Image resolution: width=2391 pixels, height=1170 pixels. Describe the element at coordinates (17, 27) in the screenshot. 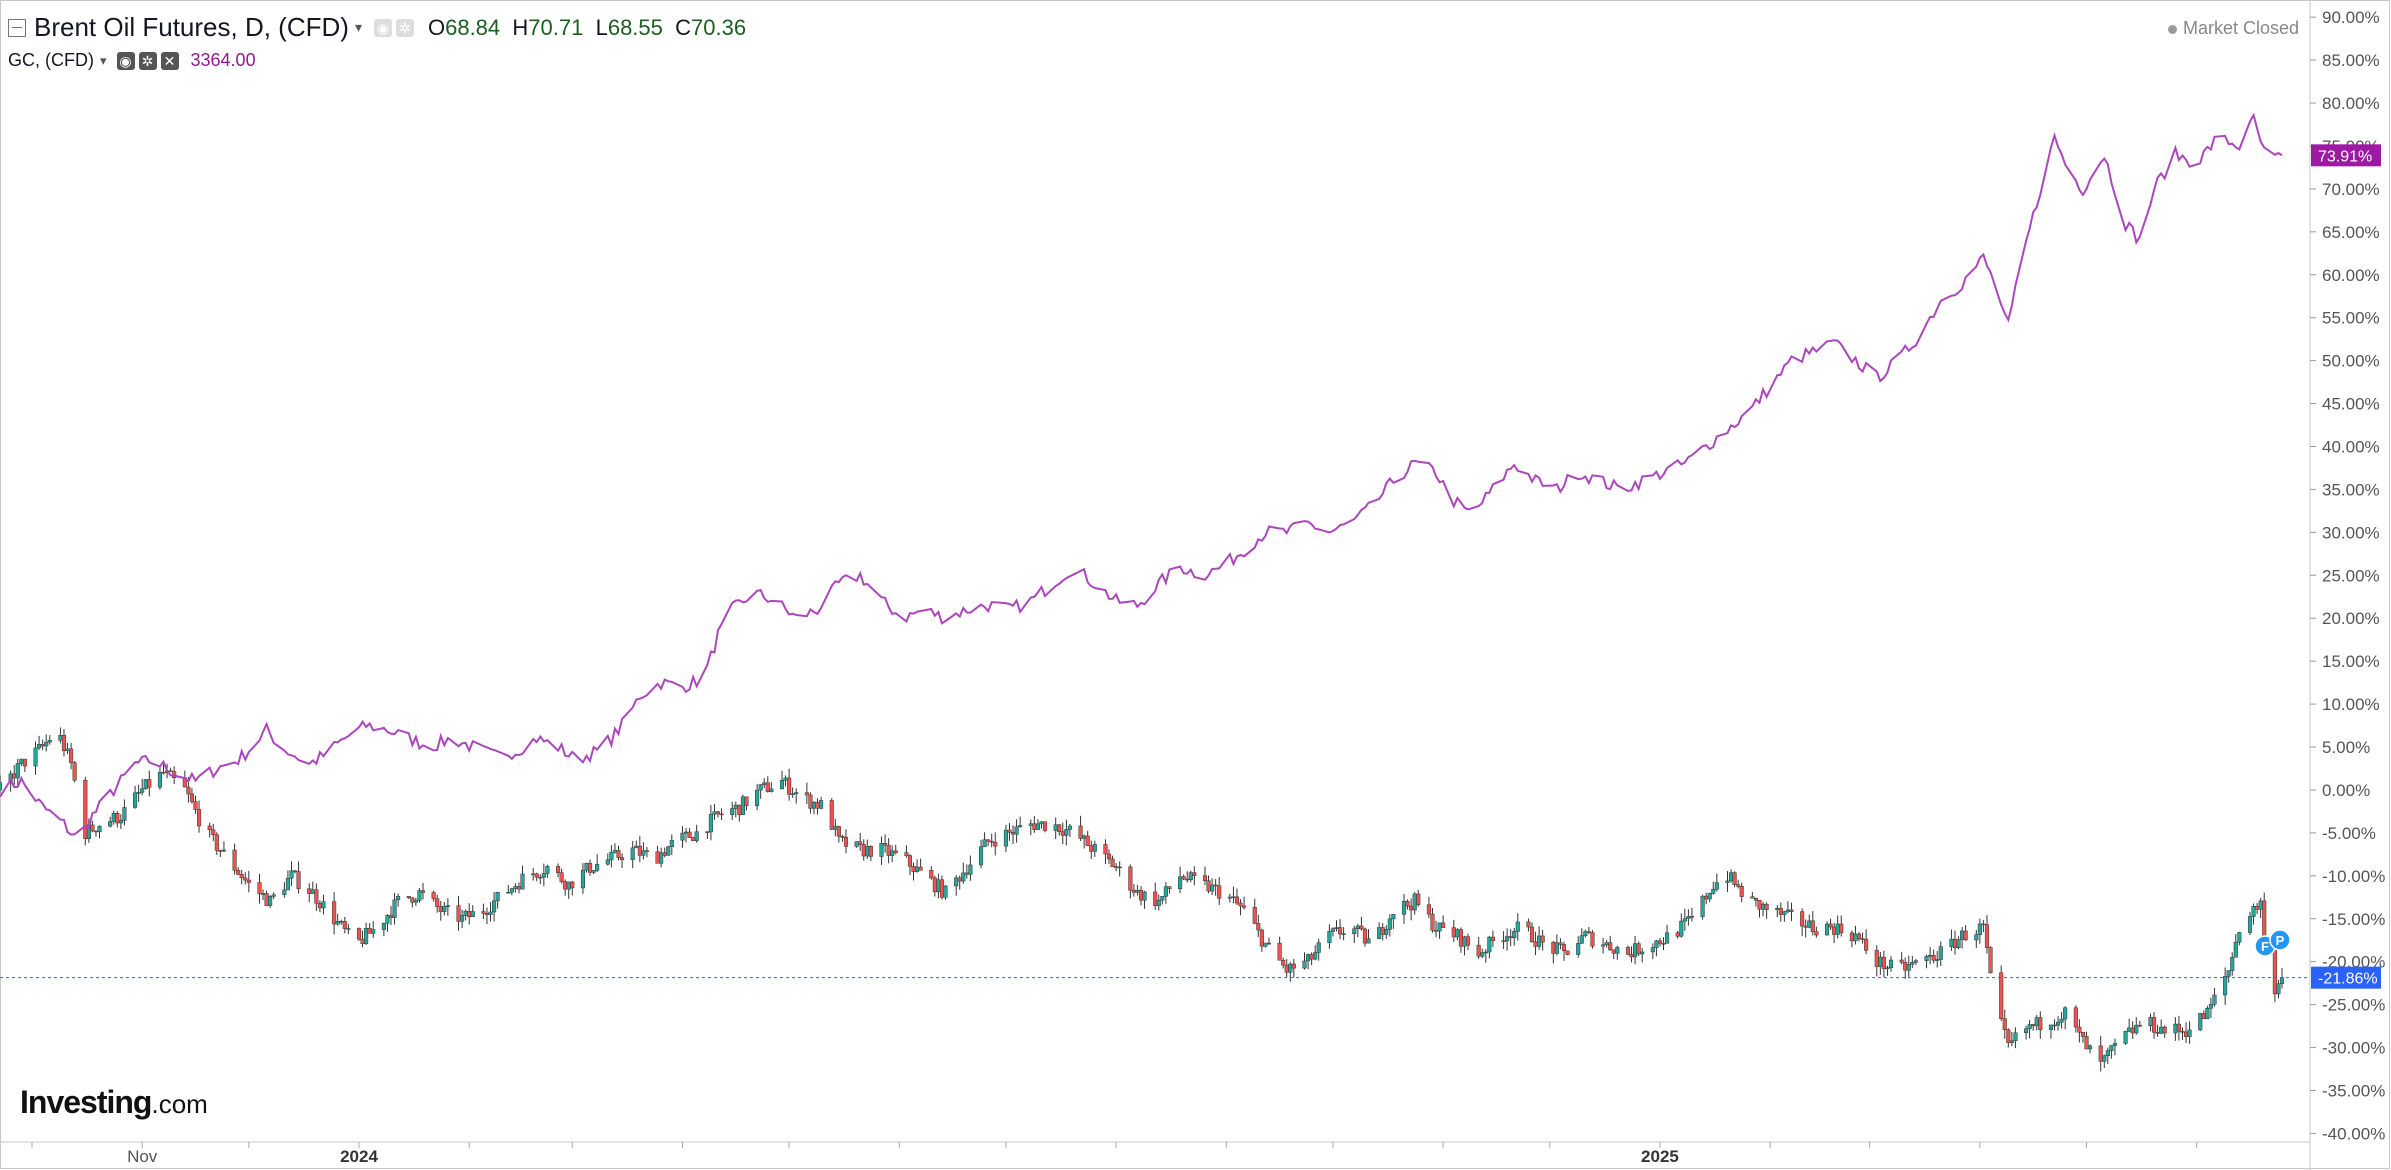

I see `collapse-icon` at that location.